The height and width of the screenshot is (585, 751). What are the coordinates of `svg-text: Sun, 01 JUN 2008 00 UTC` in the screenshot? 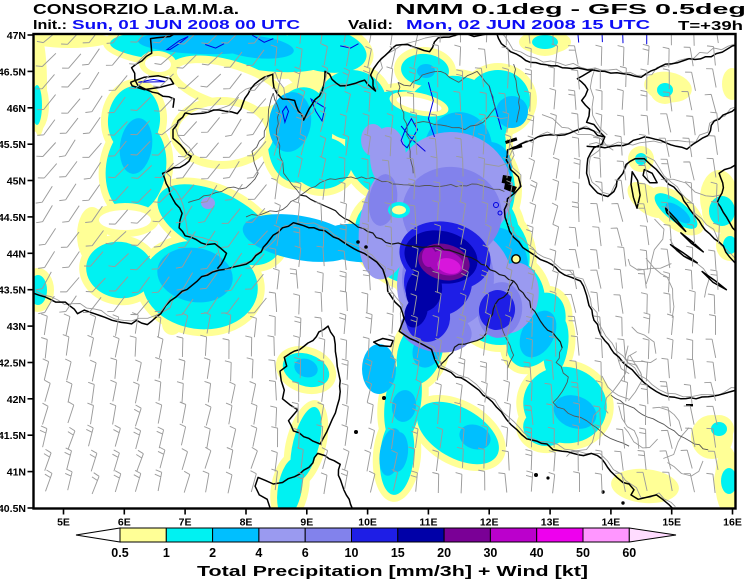 It's located at (186, 24).